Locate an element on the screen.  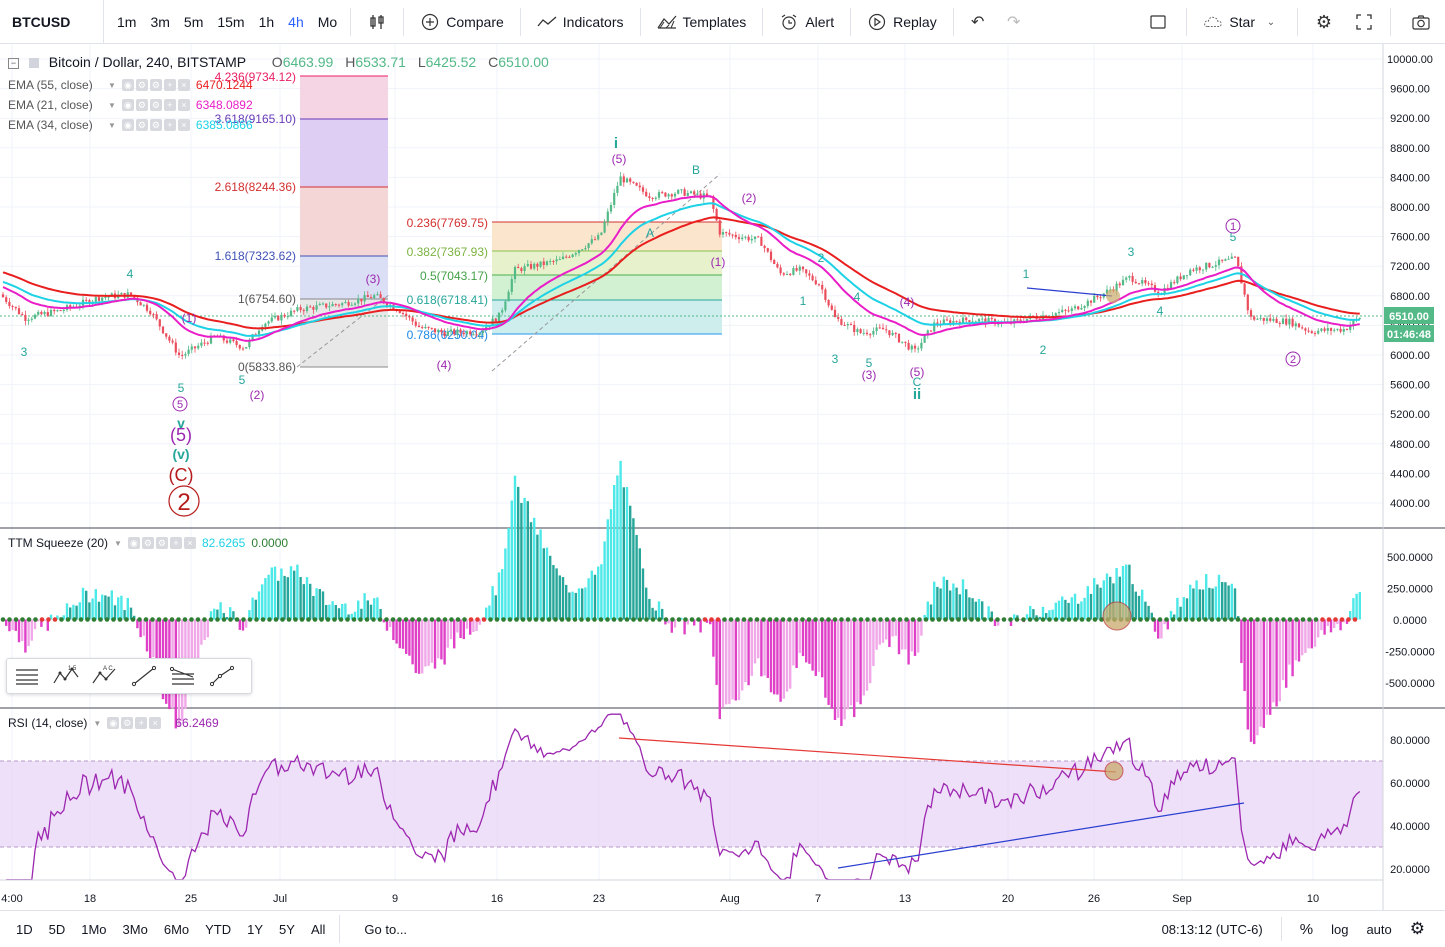
range-6mo: 6Mo is located at coordinates (176, 929).